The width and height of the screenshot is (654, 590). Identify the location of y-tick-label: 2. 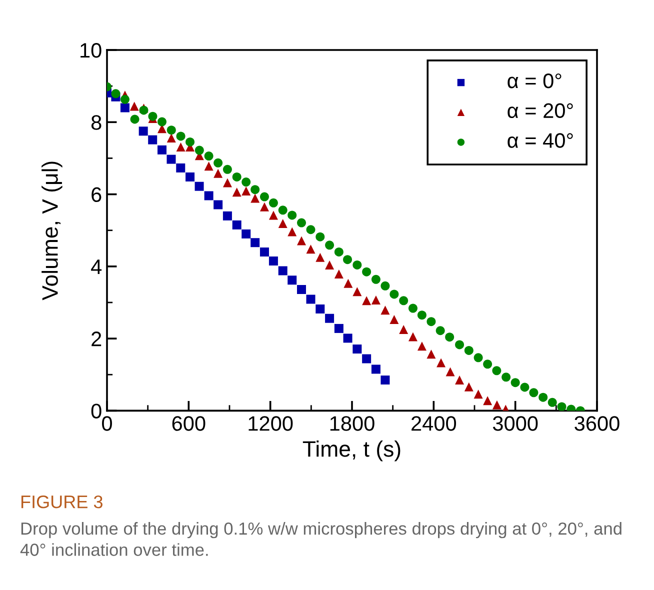
(97, 339).